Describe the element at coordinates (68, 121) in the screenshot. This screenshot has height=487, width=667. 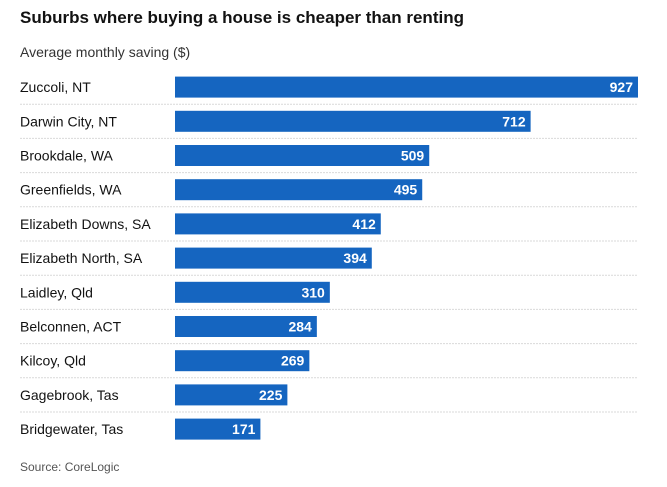
I see `category-label: Darwin City, NT` at that location.